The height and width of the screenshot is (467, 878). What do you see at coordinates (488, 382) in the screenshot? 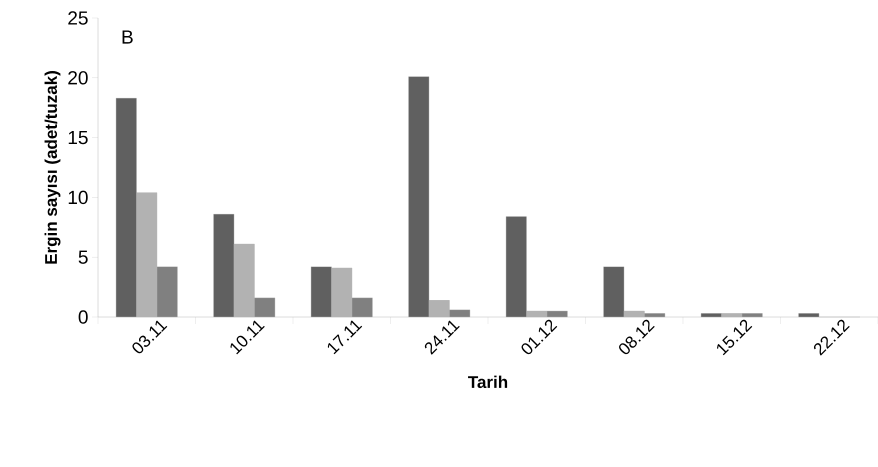
I see `x-axis-title: Tarih` at bounding box center [488, 382].